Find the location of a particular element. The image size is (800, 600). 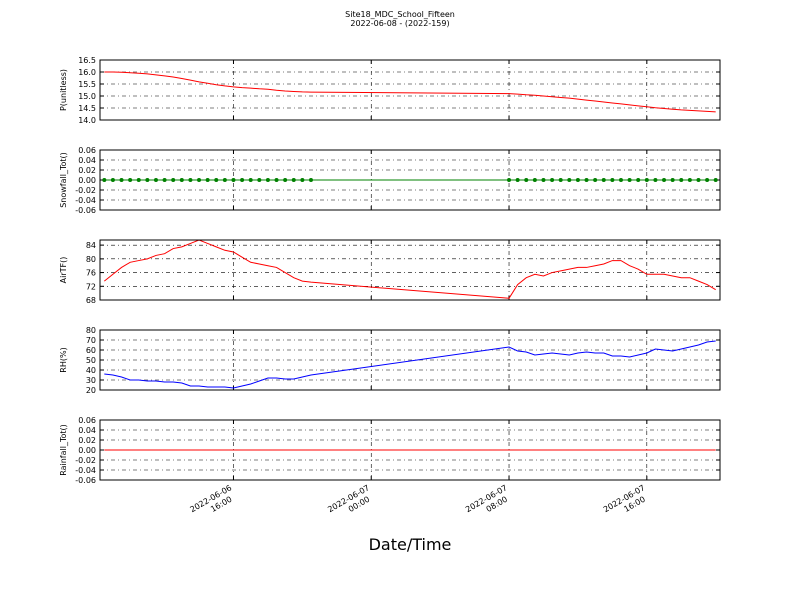

y-tick-label: 50 is located at coordinates (91, 360).